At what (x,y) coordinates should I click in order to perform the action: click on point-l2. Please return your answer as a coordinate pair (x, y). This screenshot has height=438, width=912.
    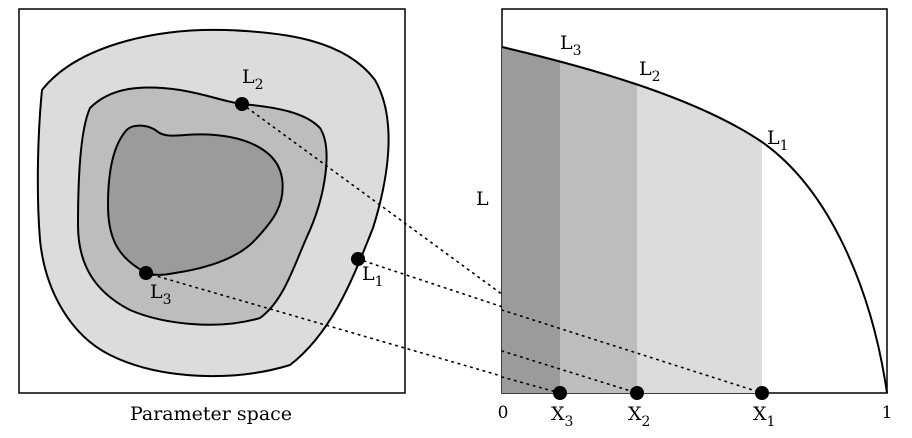
    Looking at the image, I should click on (242, 104).